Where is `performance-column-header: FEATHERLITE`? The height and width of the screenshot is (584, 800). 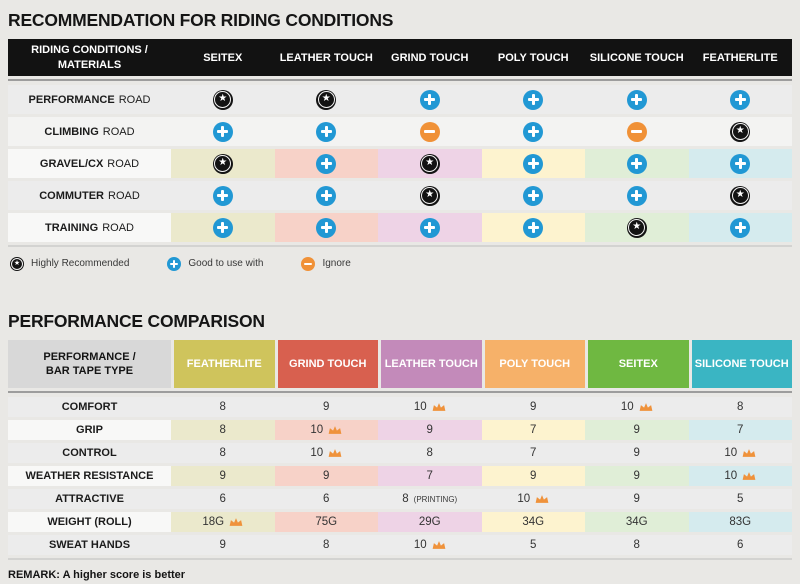 performance-column-header: FEATHERLITE is located at coordinates (223, 364).